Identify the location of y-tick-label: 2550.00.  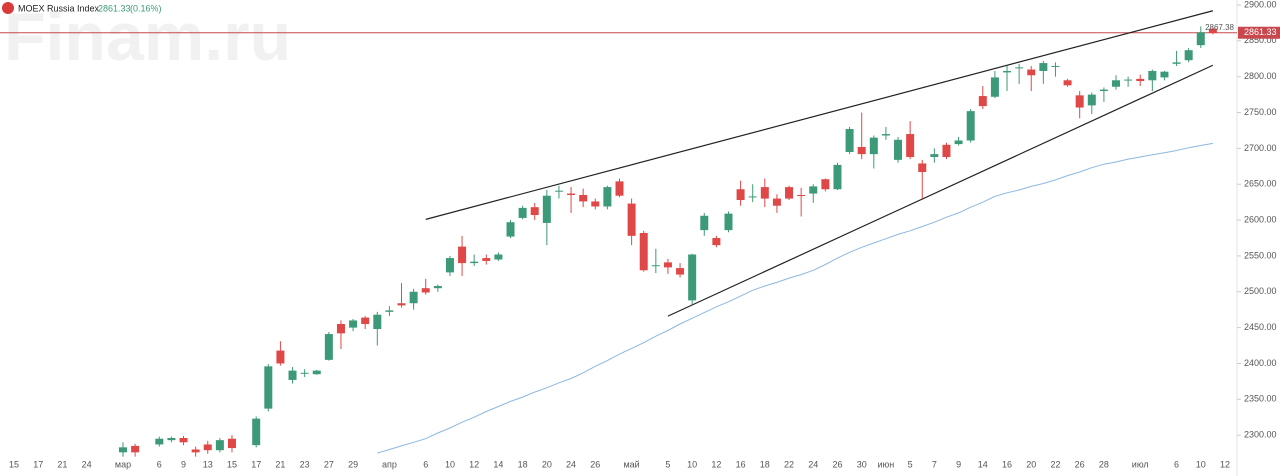
(1260, 255).